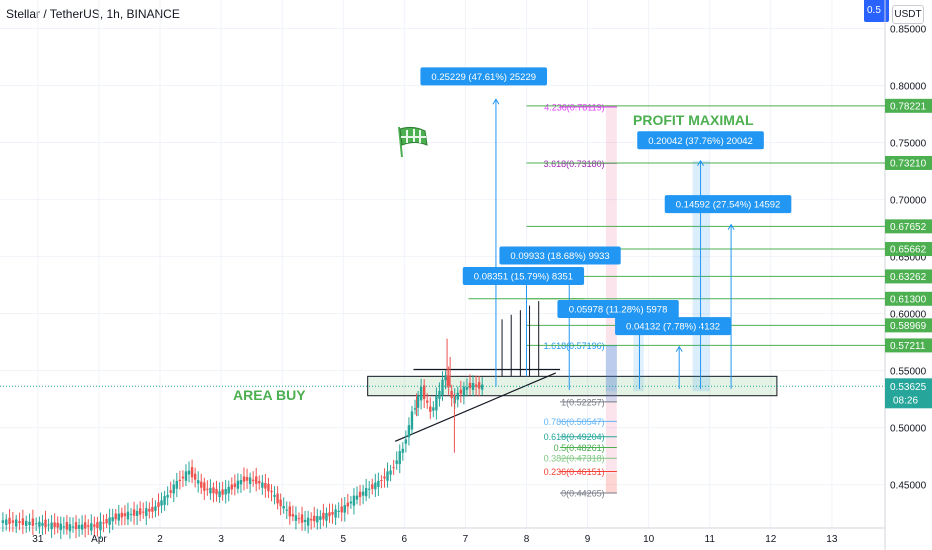  Describe the element at coordinates (405, 539) in the screenshot. I see `x-tick-label: 6` at that location.